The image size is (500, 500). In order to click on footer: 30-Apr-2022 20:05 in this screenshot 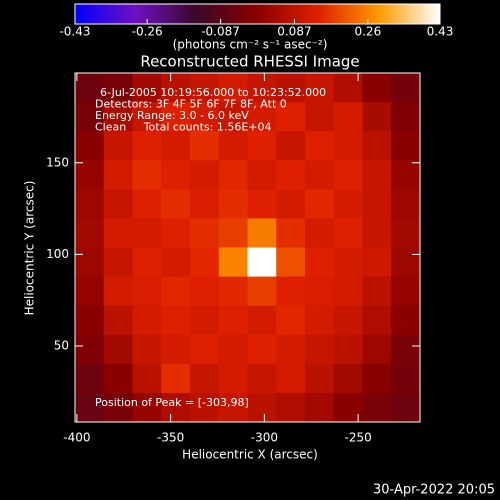, I will do `click(434, 490)`.